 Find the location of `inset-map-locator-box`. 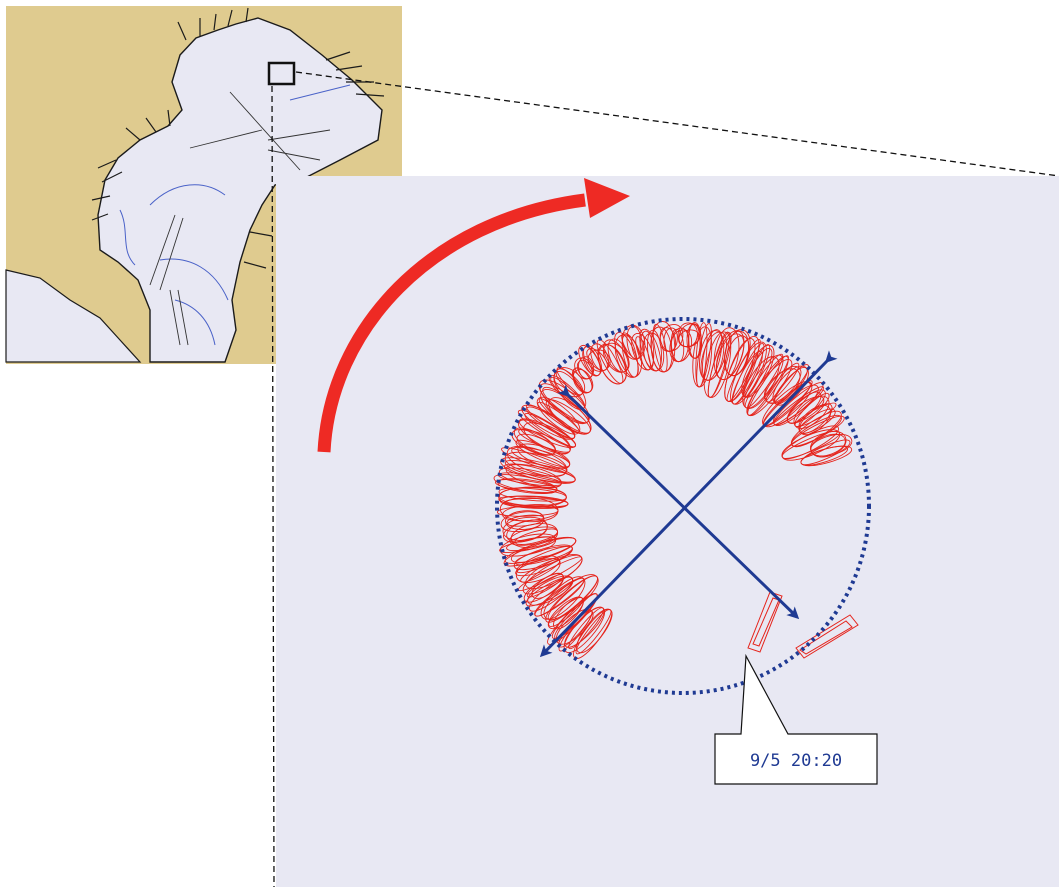

inset-map-locator-box is located at coordinates (281, 73).